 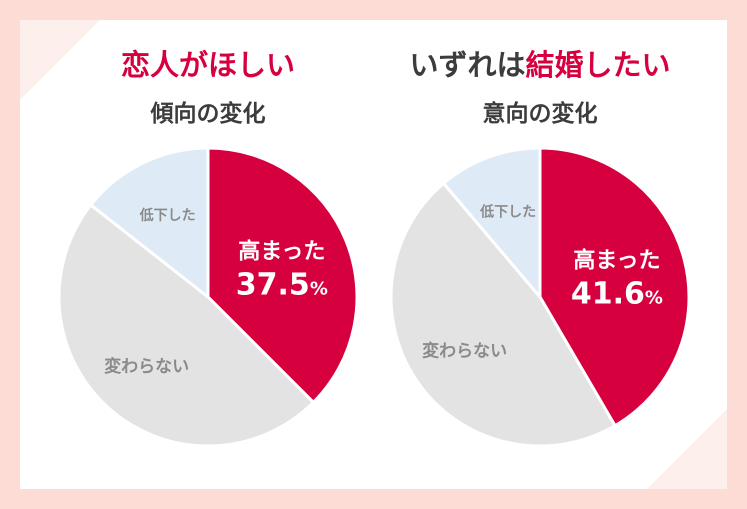 I want to click on title-text: 恋人がほしい, so click(x=207, y=65).